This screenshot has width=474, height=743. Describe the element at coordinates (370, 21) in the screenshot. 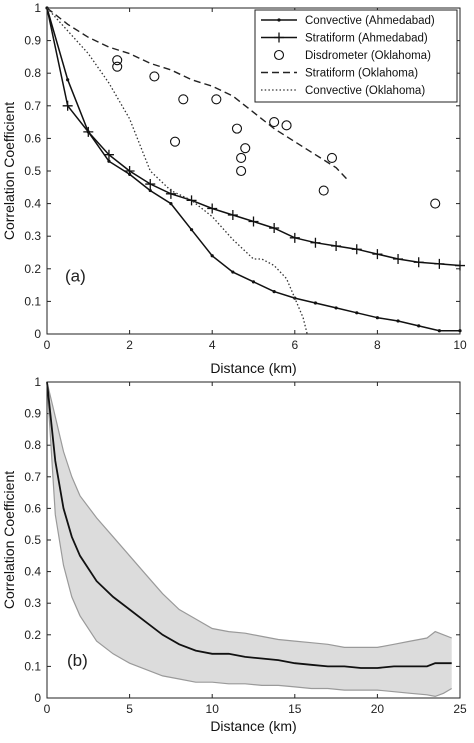

I see `legend-entry: Convective (Ahmedabad)` at that location.